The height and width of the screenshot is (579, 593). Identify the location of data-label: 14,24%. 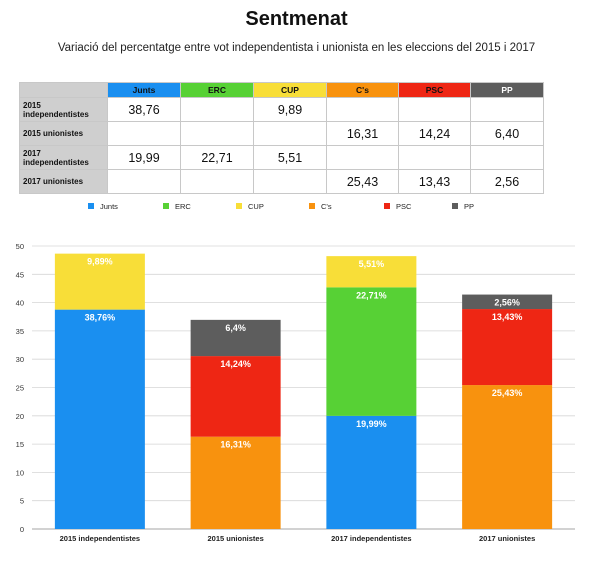
(235, 364).